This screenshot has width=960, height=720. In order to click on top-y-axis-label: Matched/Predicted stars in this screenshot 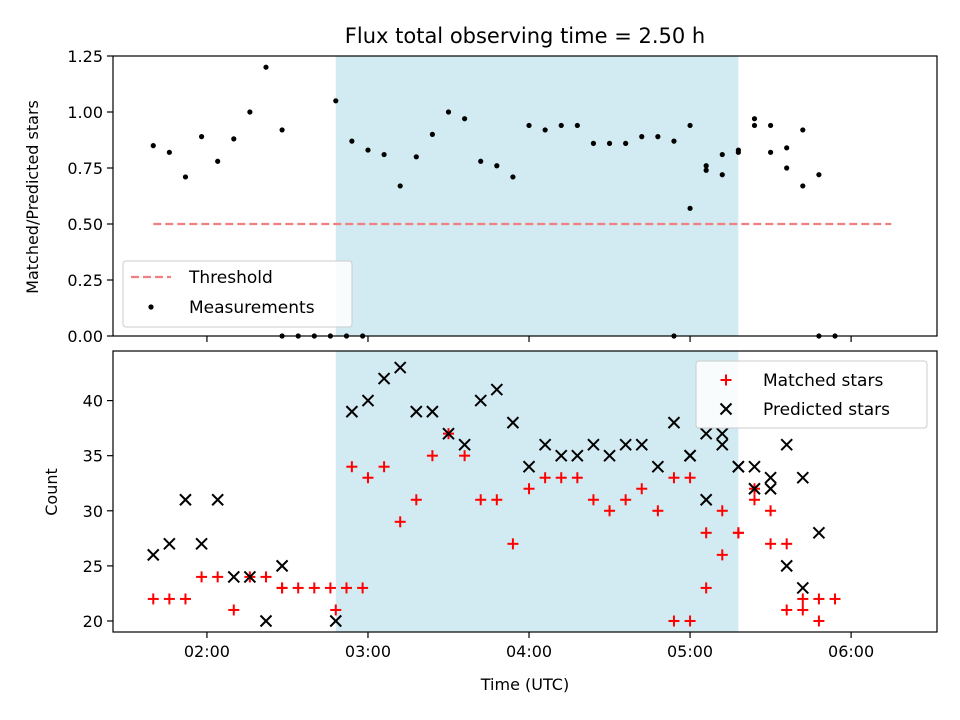, I will do `click(32, 197)`.